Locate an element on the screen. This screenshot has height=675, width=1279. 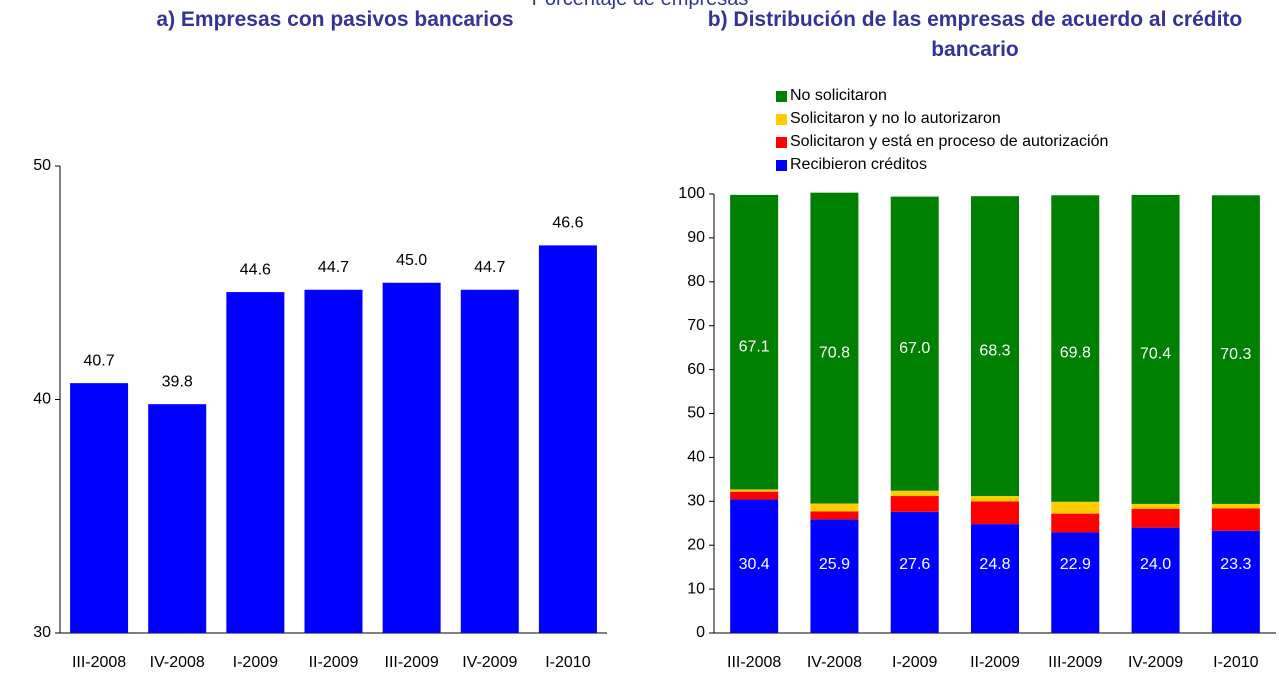
data-label: 24.8 is located at coordinates (994, 564).